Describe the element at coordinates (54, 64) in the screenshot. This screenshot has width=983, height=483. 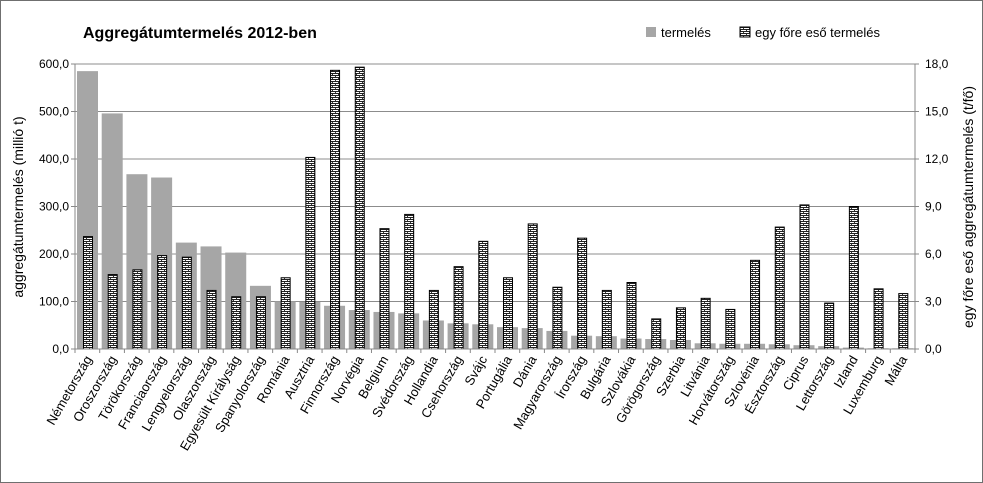
I see `y-tick-label: 600,0` at that location.